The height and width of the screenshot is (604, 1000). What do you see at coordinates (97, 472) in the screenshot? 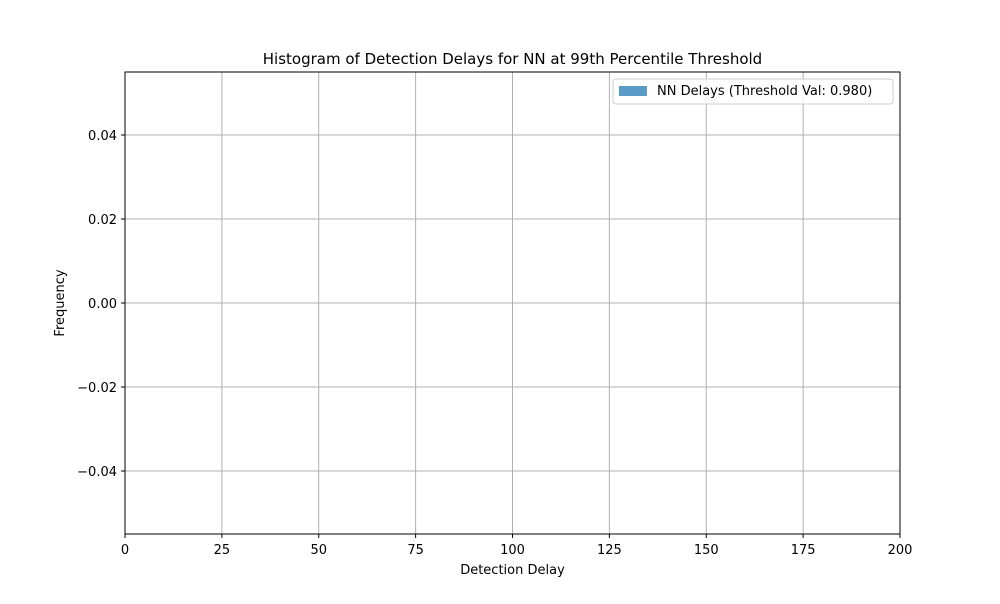
I see `y-tick-label: −0.04` at bounding box center [97, 472].